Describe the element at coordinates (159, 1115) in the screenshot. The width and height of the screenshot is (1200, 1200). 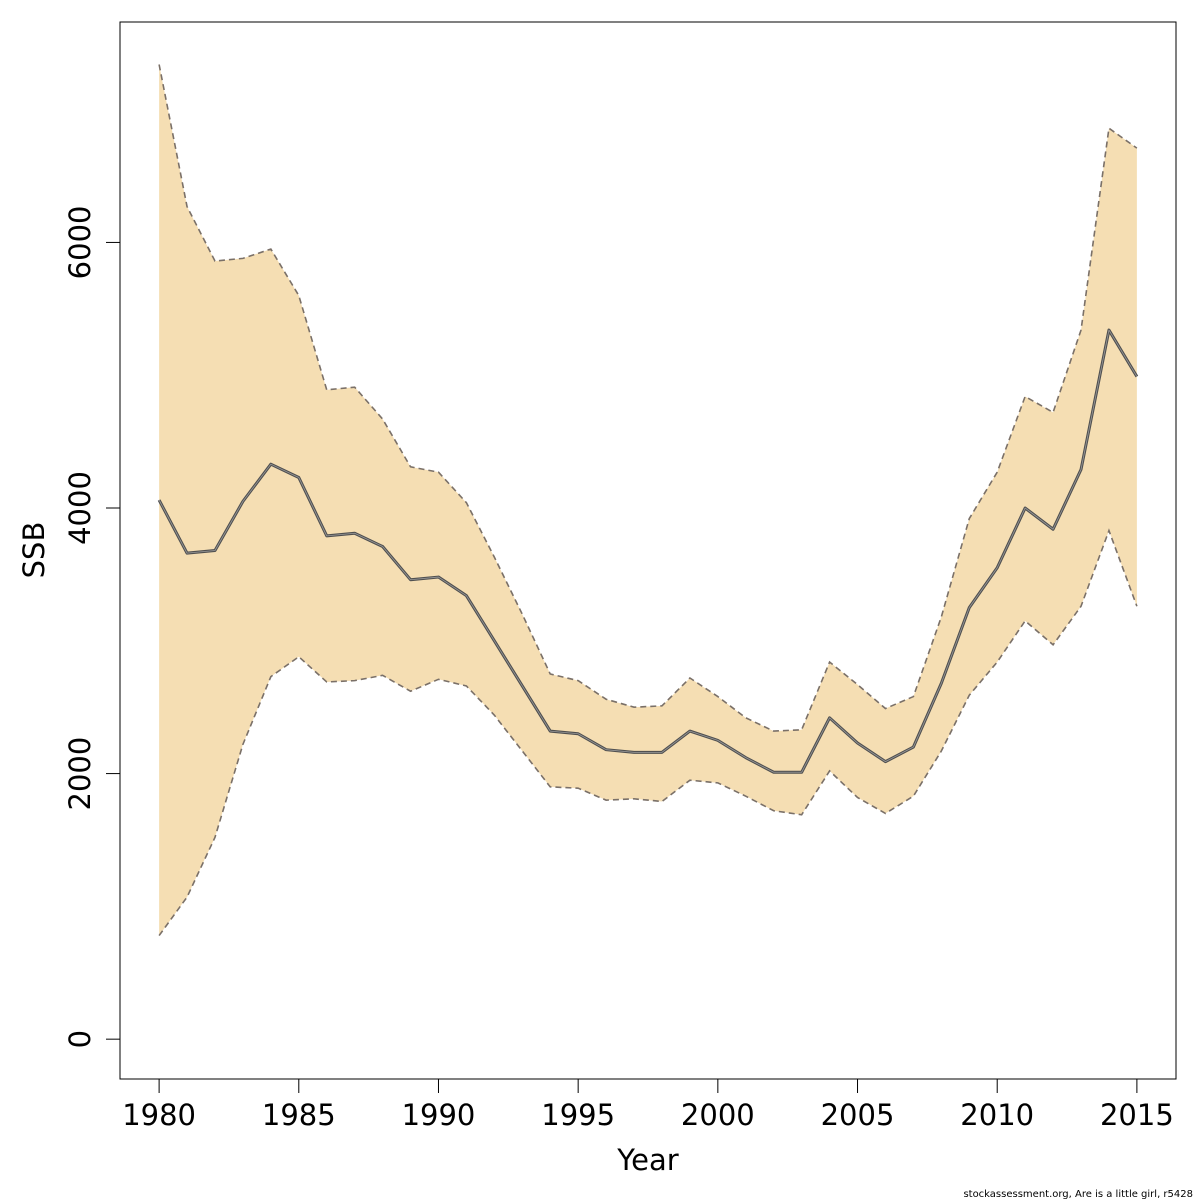
I see `x-tick-label: 1980` at that location.